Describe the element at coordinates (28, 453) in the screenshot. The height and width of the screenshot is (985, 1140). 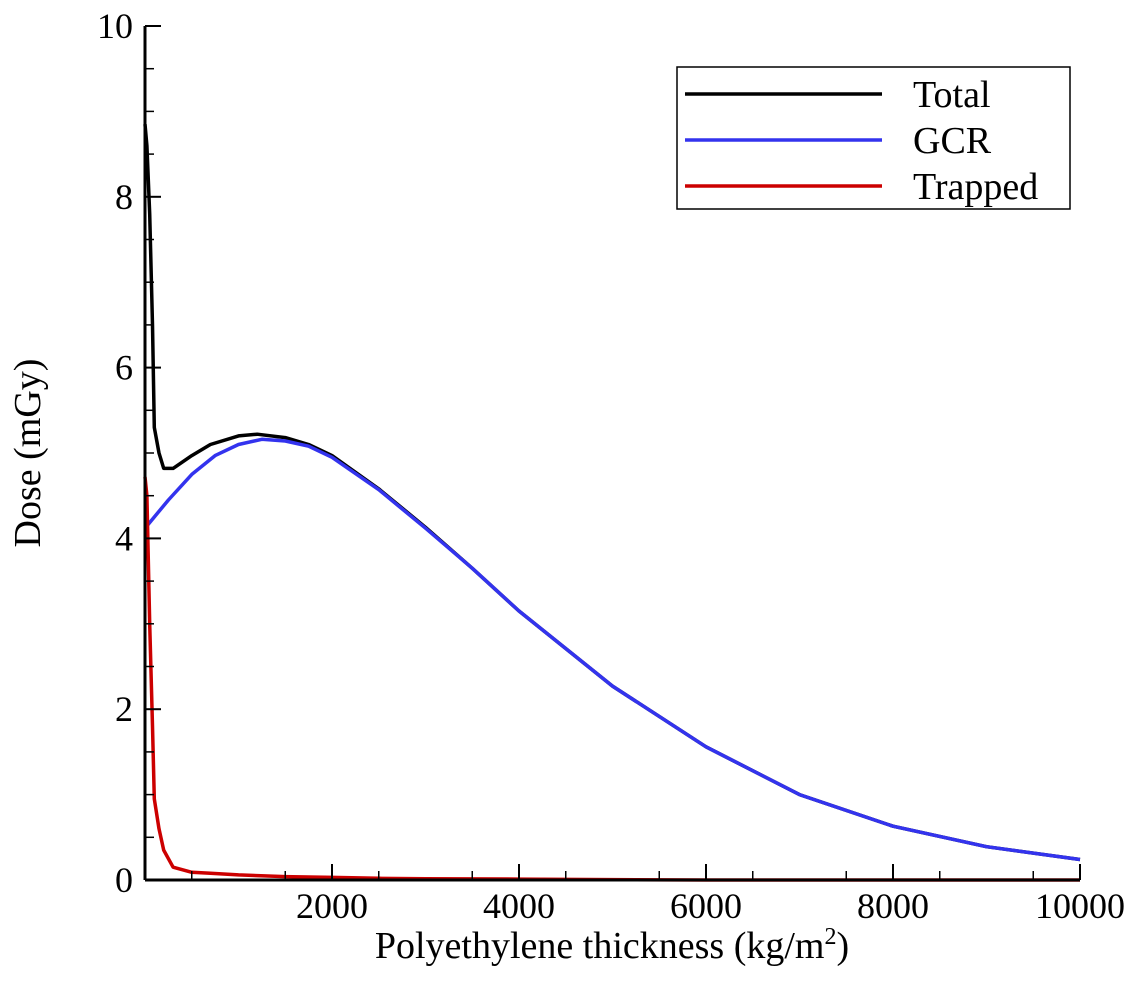
I see `y-axis-title: Dose (mGy)` at that location.